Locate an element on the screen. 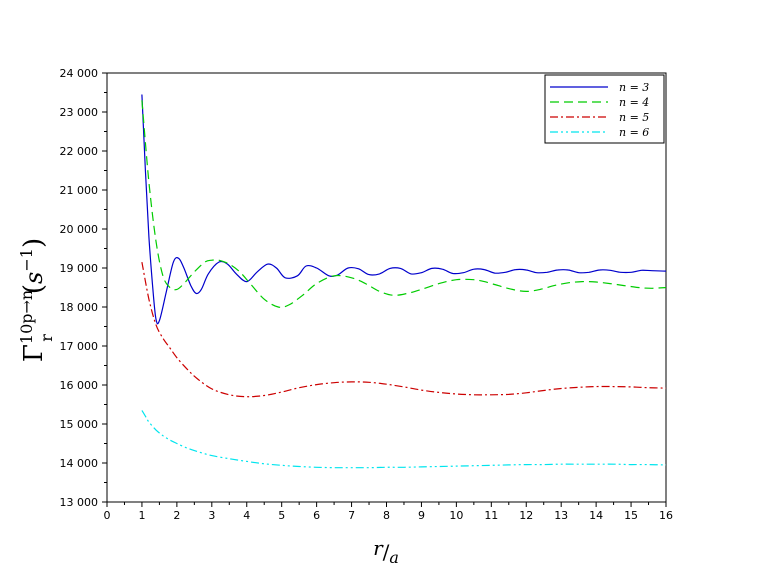 Image resolution: width=763 pixels, height=575 pixels. x-tick-label: 9 is located at coordinates (421, 515).